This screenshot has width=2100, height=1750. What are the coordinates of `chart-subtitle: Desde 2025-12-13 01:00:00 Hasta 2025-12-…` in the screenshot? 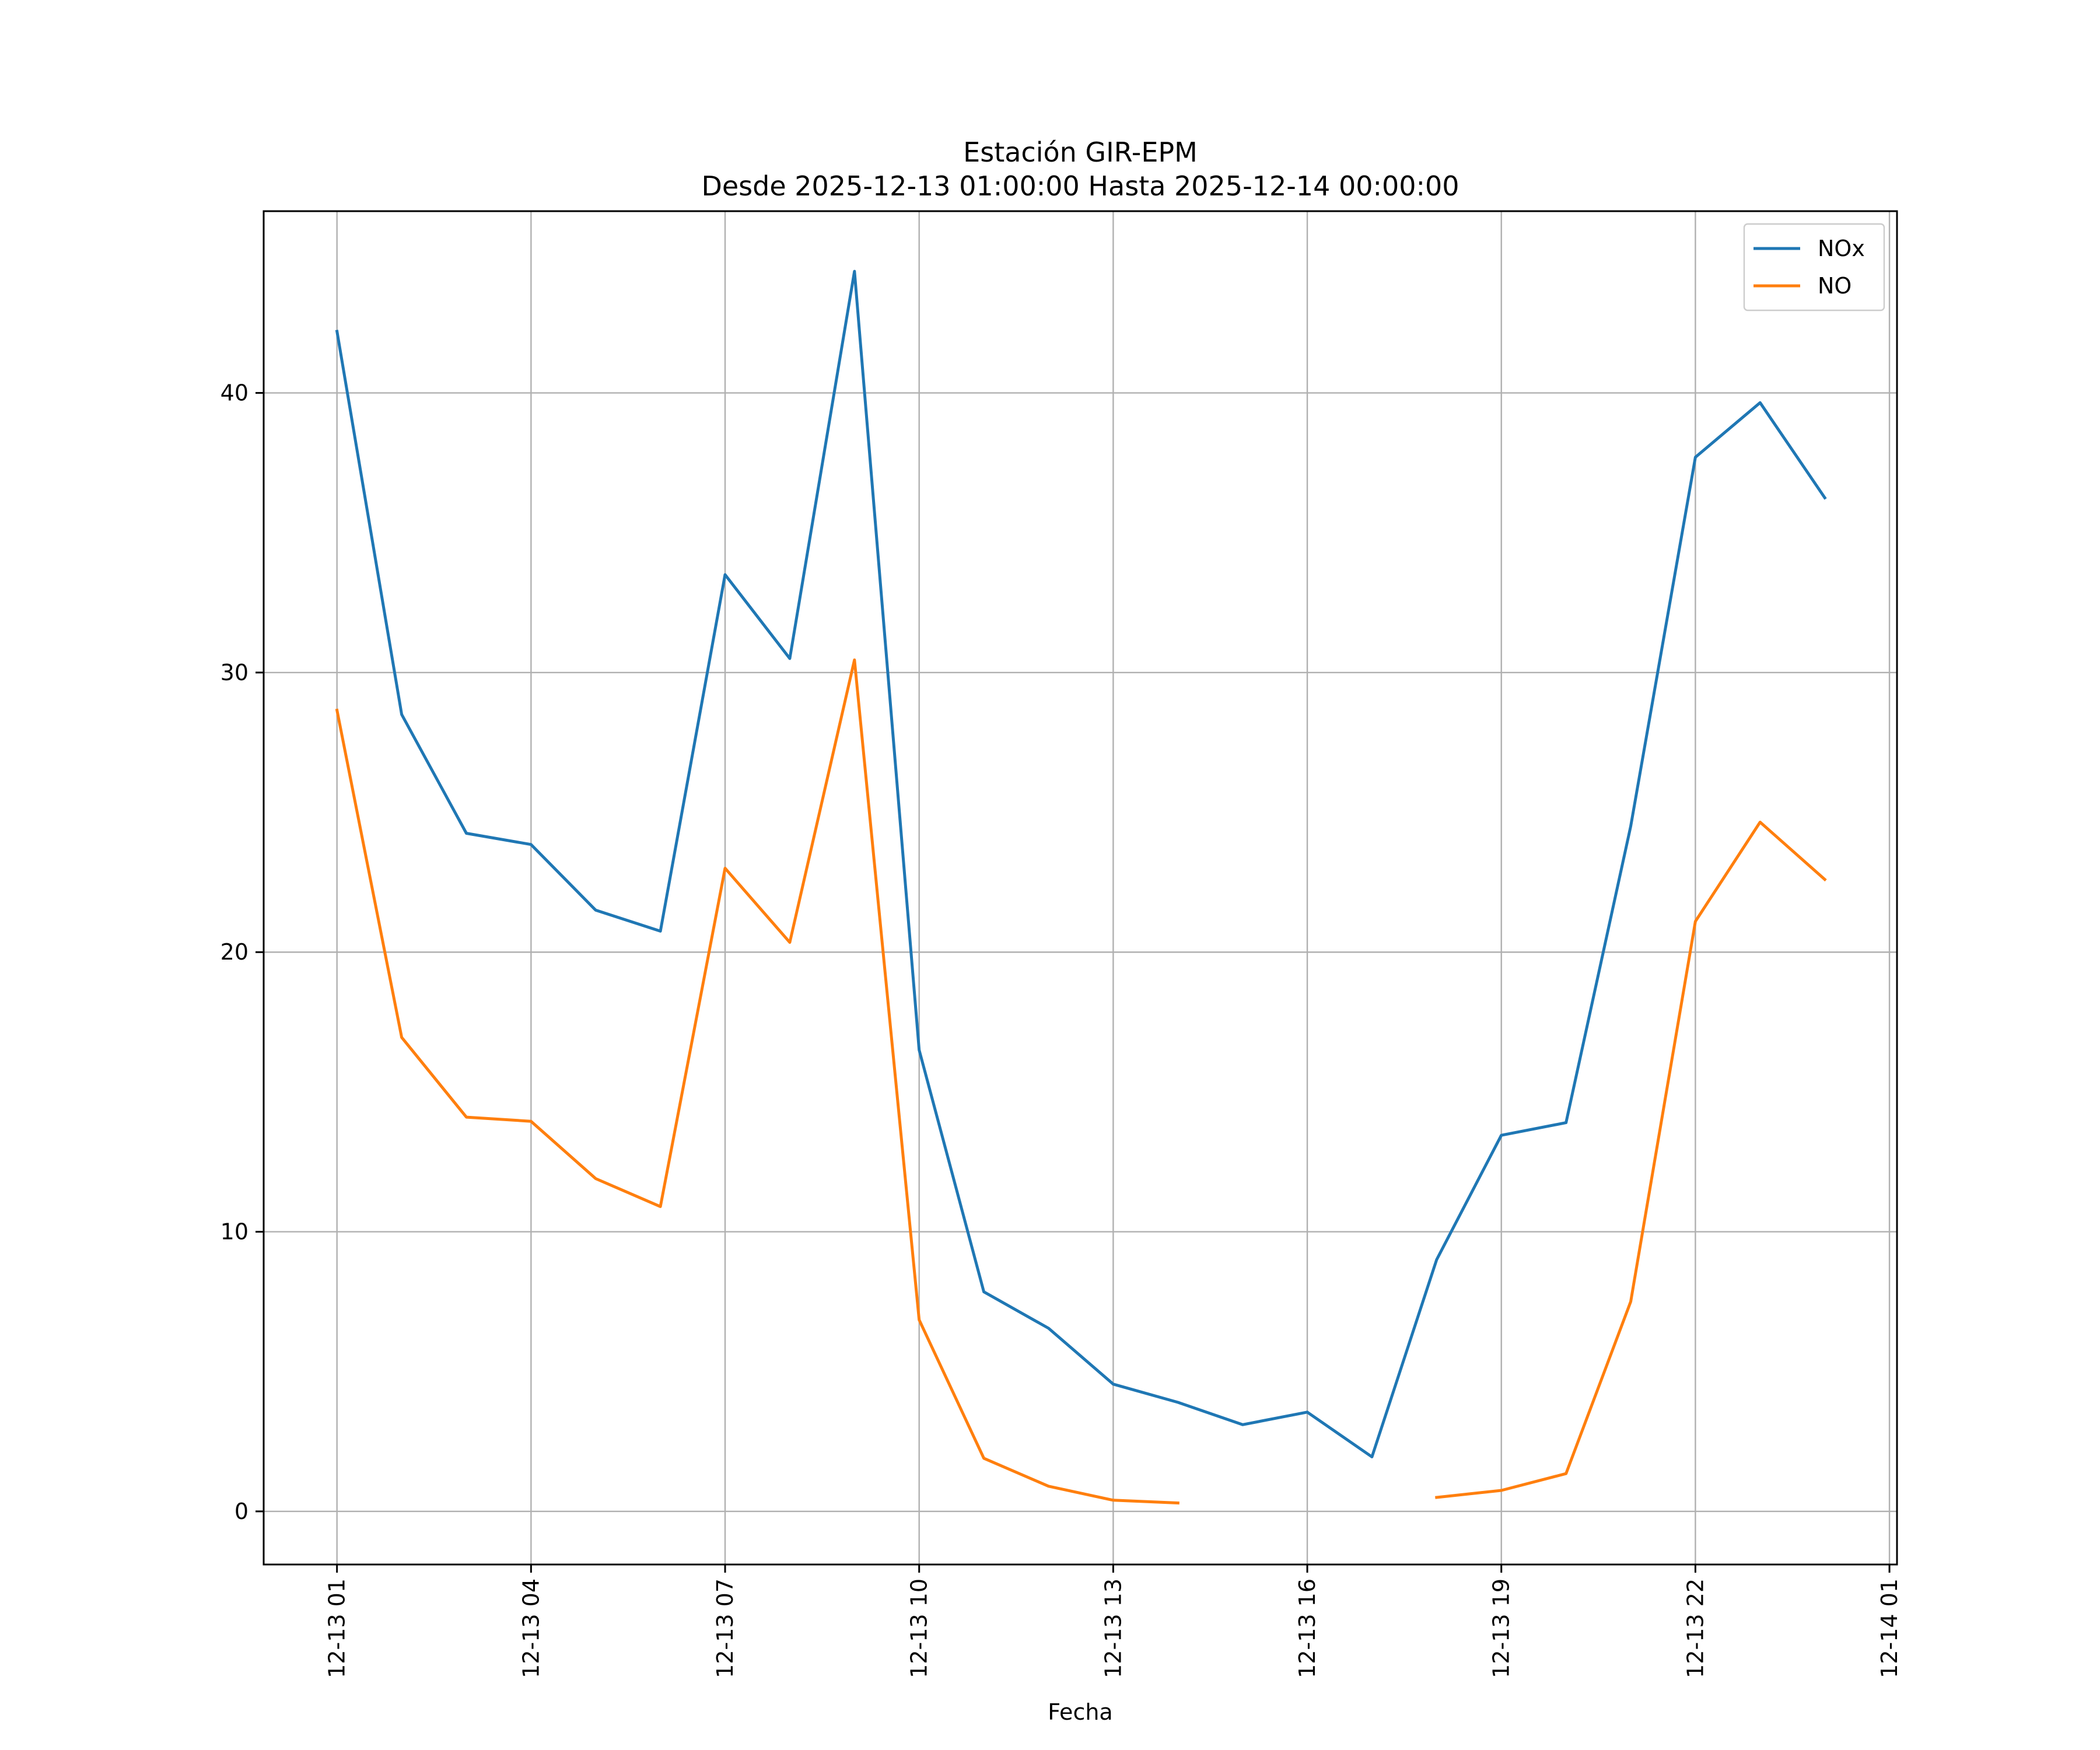 It's located at (1080, 186).